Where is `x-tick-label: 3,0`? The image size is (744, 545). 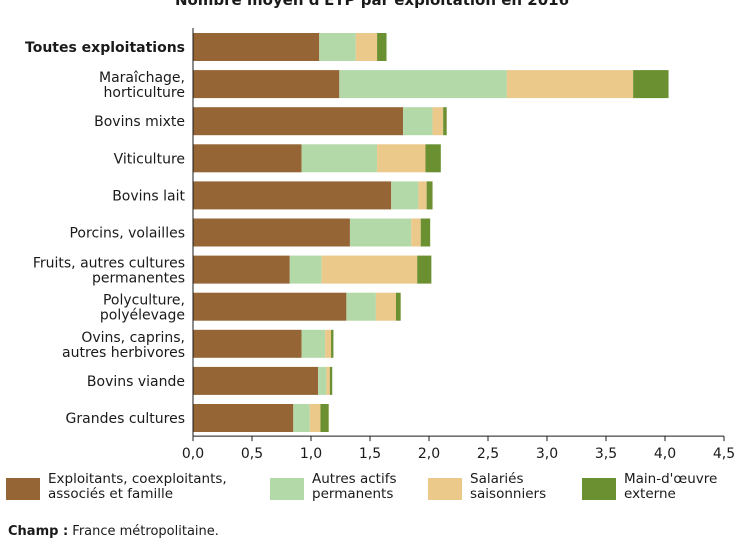
x-tick-label: 3,0 is located at coordinates (547, 454).